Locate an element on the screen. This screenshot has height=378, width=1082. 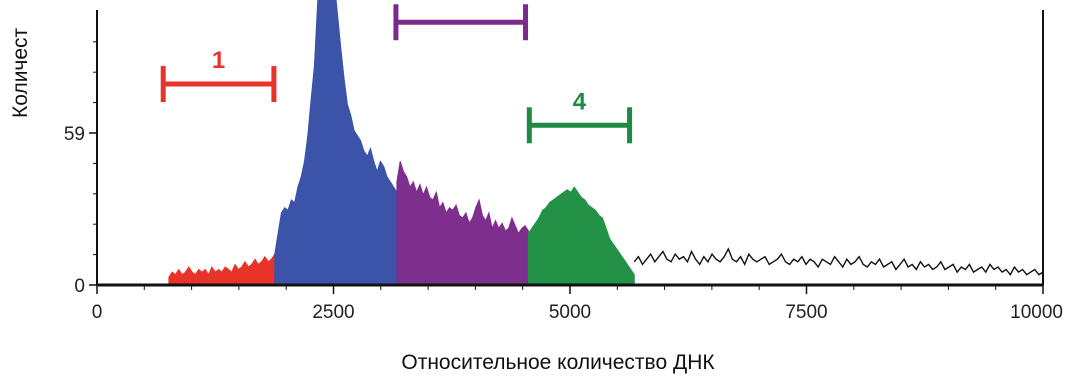
gate-0: 1 is located at coordinates (218, 75).